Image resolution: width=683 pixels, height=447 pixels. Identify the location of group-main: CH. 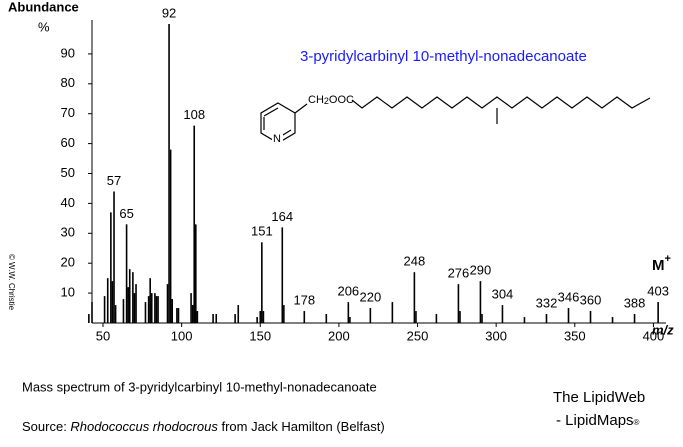
(316, 100).